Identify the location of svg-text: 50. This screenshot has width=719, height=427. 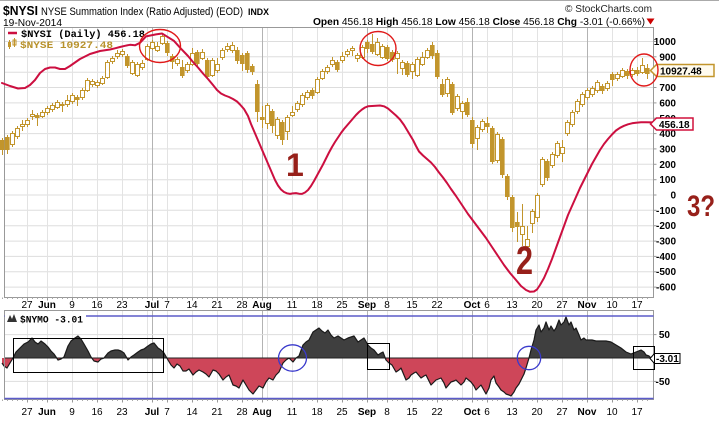
(665, 335).